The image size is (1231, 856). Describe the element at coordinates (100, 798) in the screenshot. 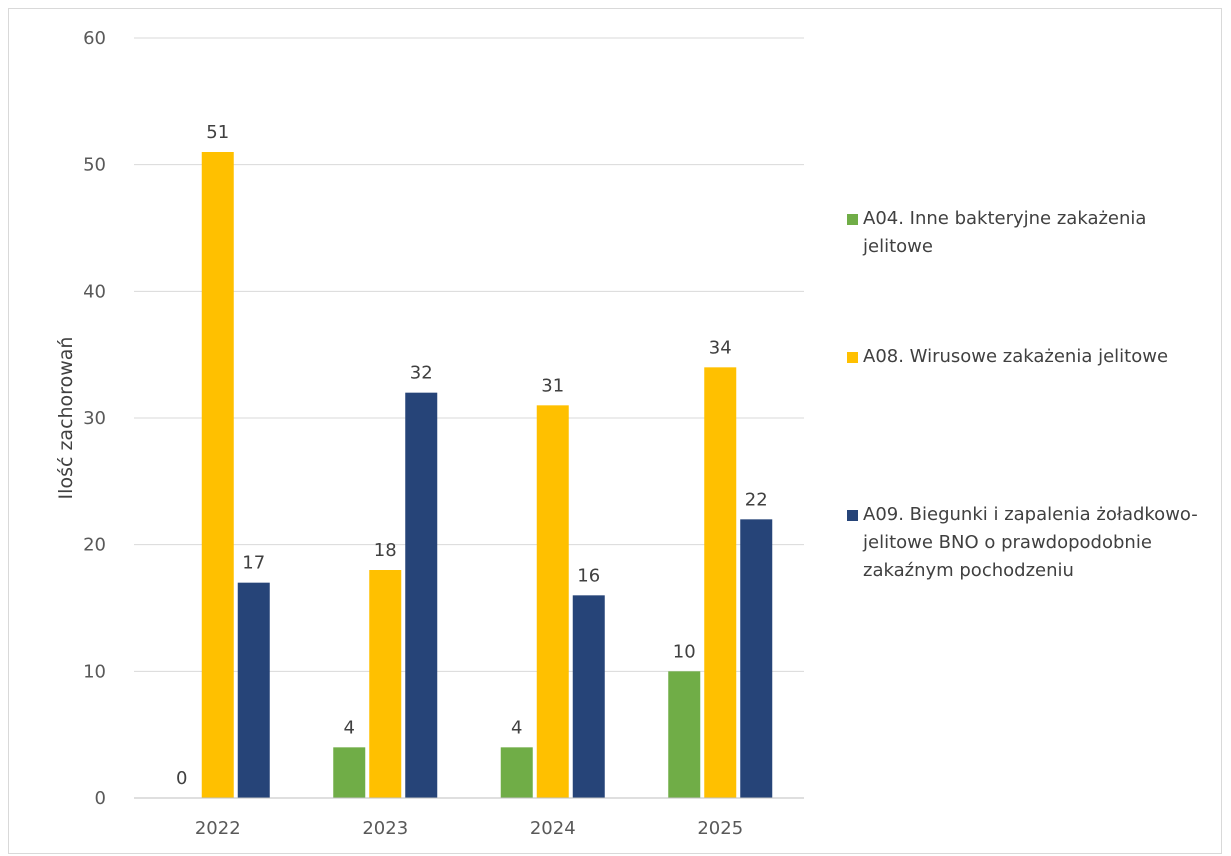

I see `y-tick-label: 0` at that location.